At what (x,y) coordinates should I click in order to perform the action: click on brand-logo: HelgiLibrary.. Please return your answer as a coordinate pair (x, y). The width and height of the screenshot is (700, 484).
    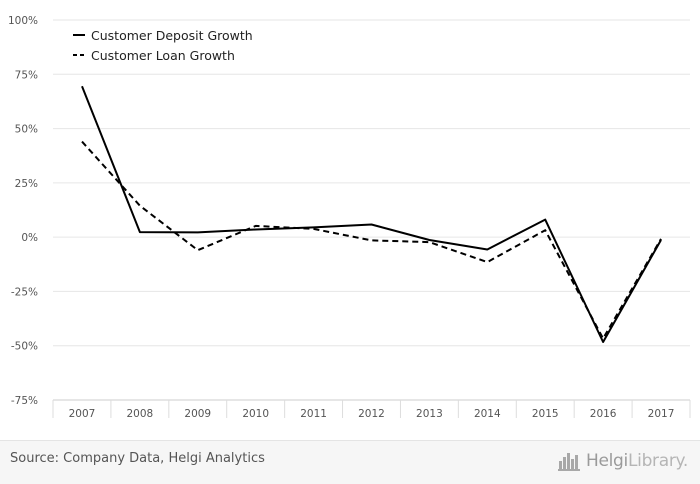
    Looking at the image, I should click on (622, 461).